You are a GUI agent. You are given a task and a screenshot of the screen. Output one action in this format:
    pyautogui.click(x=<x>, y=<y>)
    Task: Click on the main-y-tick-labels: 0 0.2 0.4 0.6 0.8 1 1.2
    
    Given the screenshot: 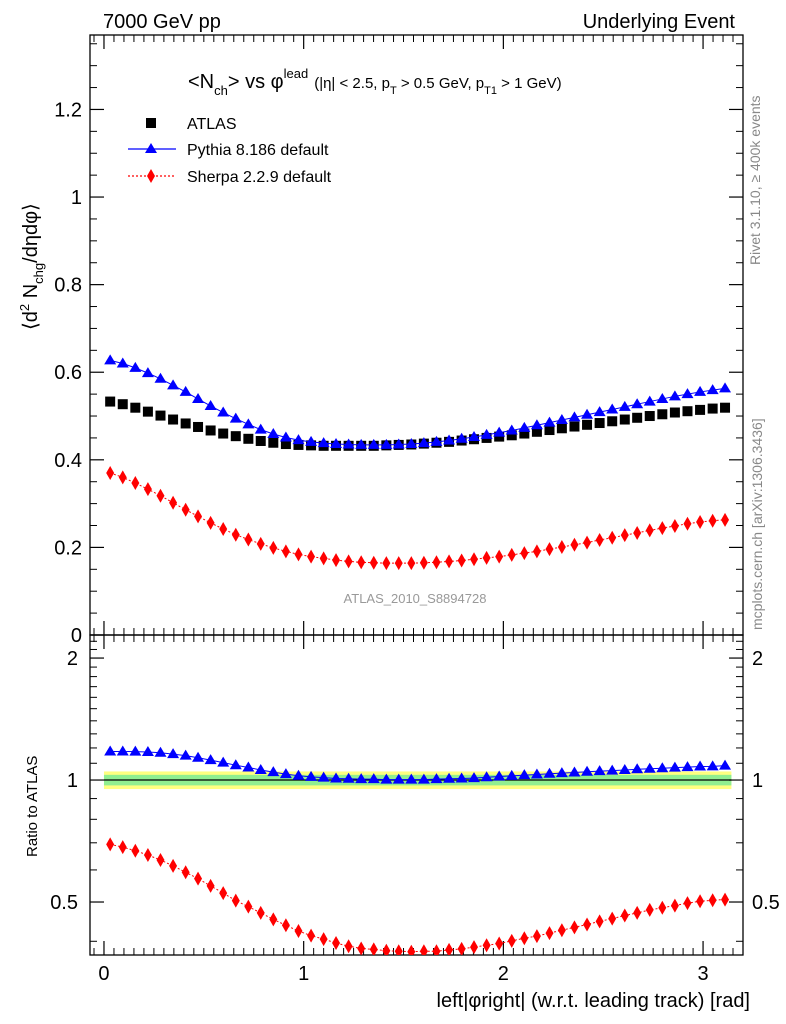 What is the action you would take?
    pyautogui.click(x=68, y=373)
    